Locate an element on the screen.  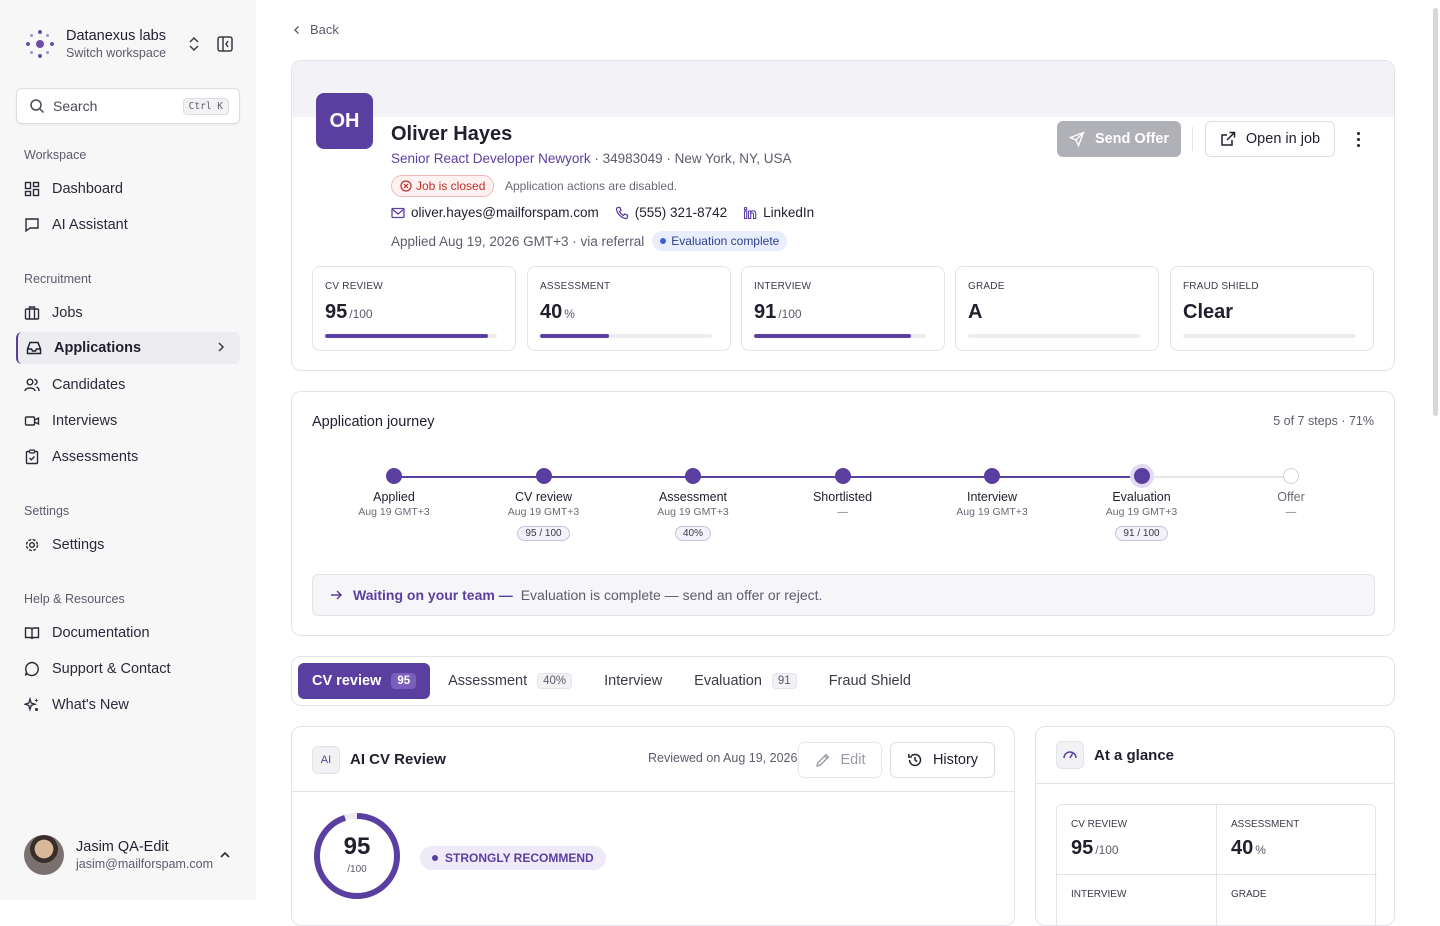
nav-section-recruitment: Recruitment is located at coordinates (58, 279).